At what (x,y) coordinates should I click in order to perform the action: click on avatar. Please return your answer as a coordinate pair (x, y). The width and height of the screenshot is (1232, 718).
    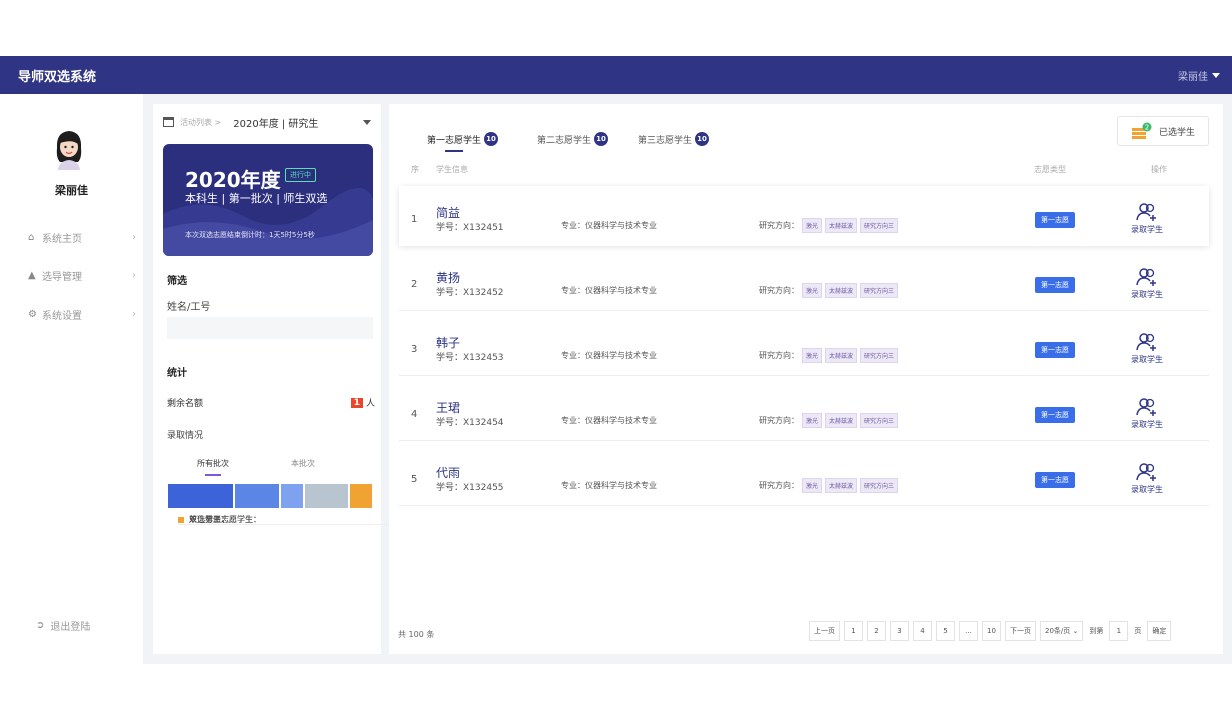
    Looking at the image, I should click on (69, 150).